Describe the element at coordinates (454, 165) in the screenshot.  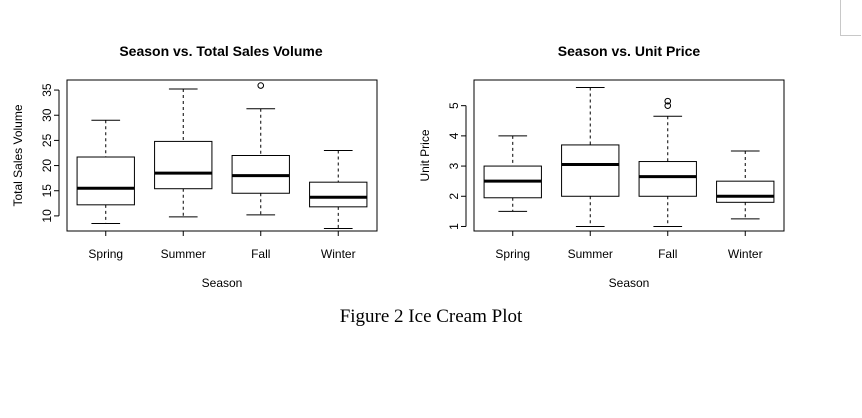
I see `y-tick-label: 3` at that location.